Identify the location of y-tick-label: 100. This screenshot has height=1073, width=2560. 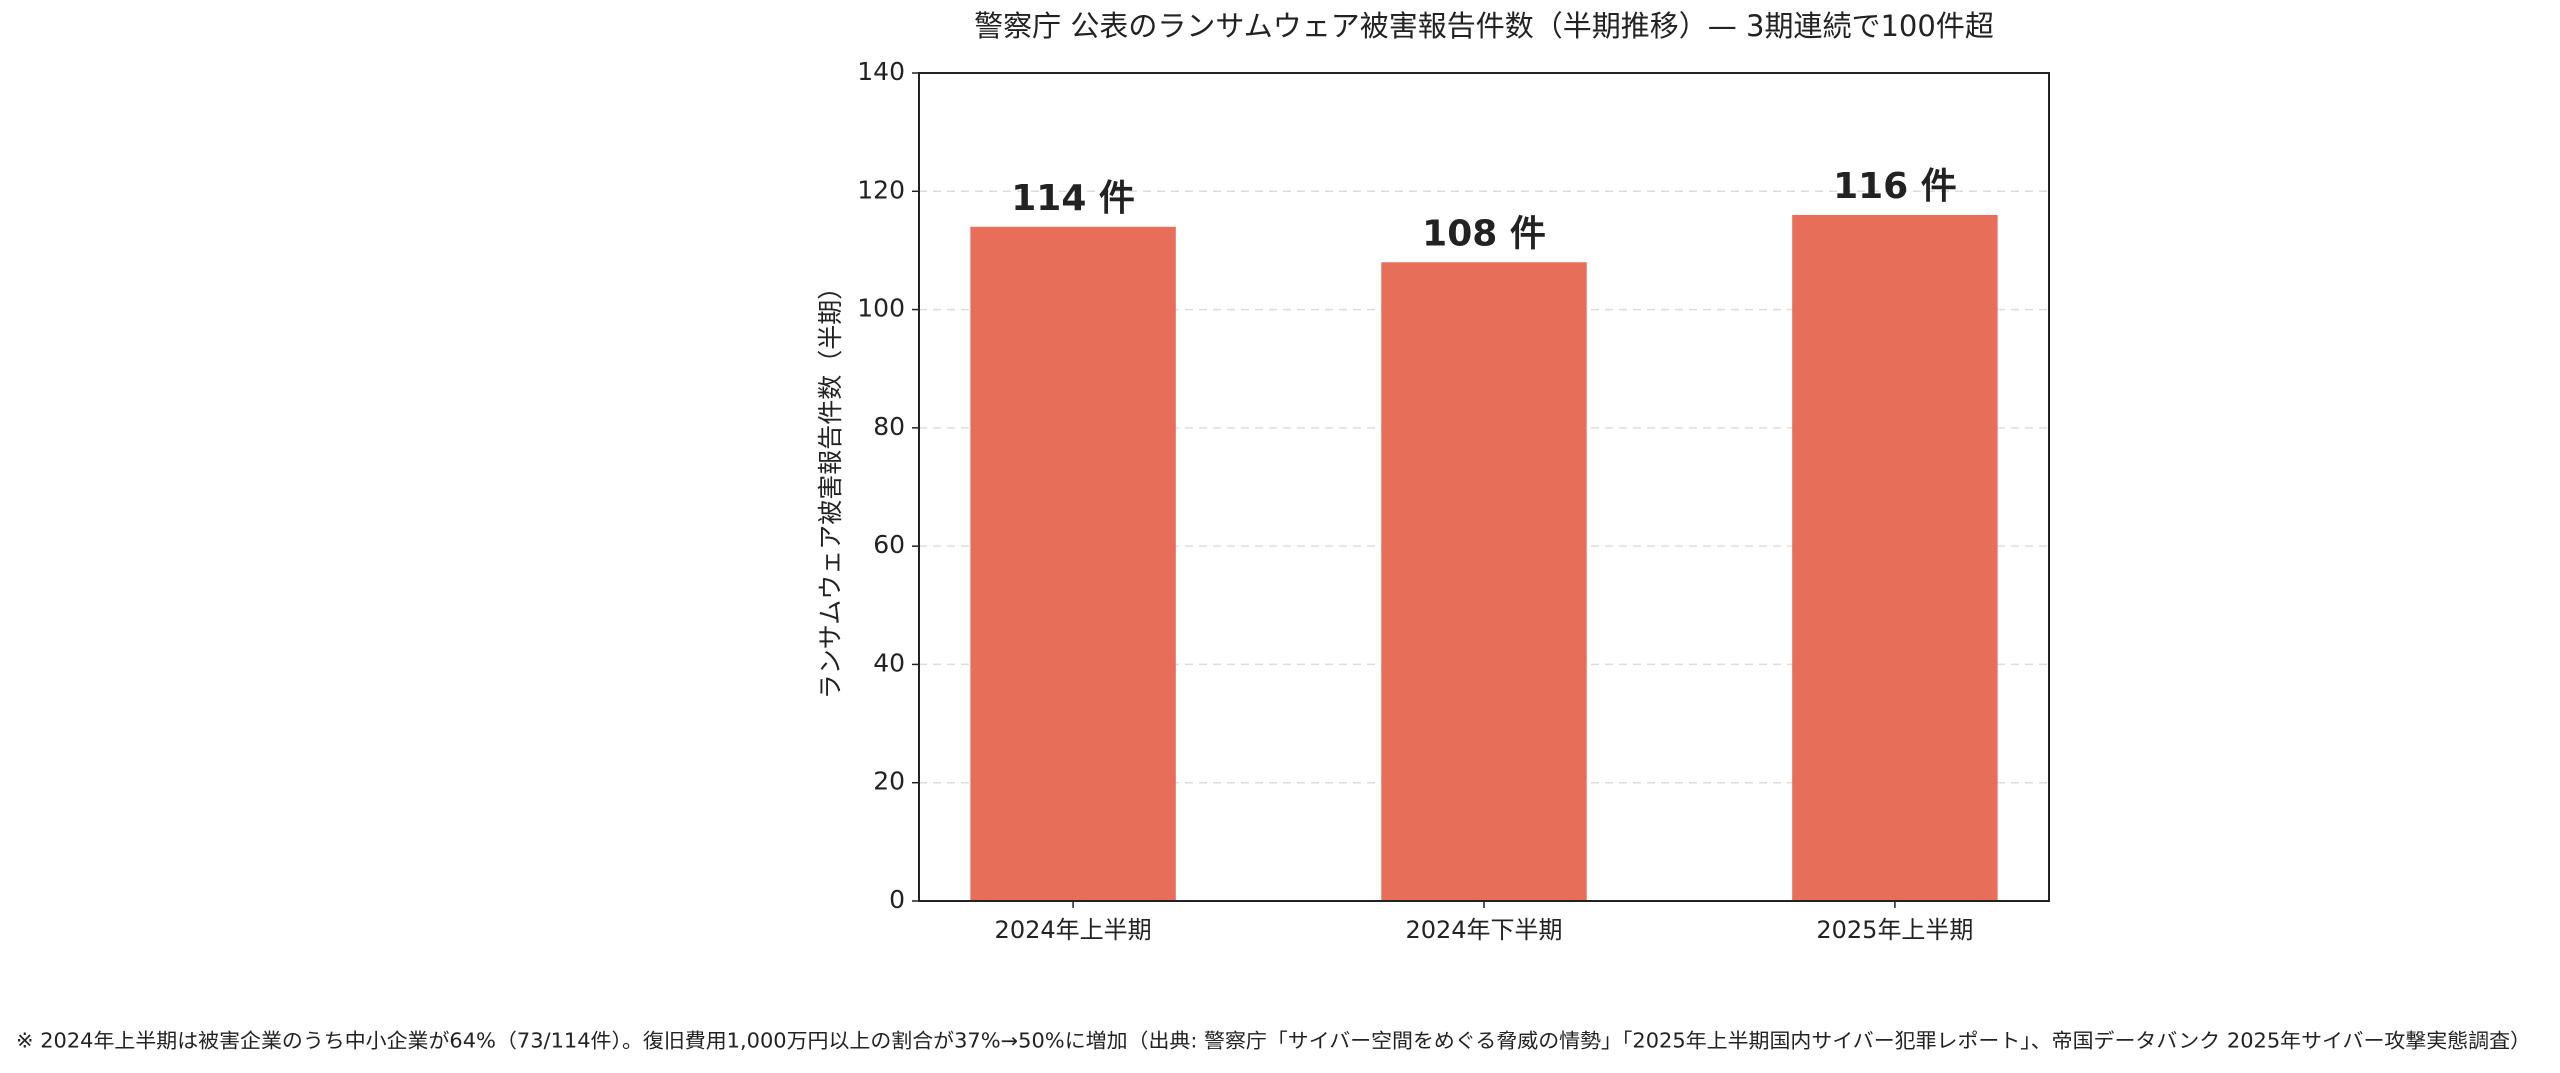
(881, 308).